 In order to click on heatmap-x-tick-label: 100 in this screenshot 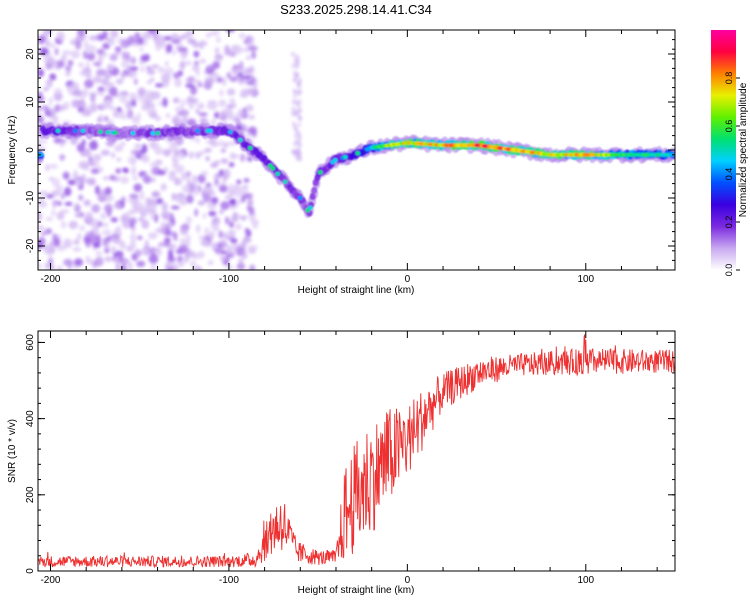, I will do `click(585, 279)`.